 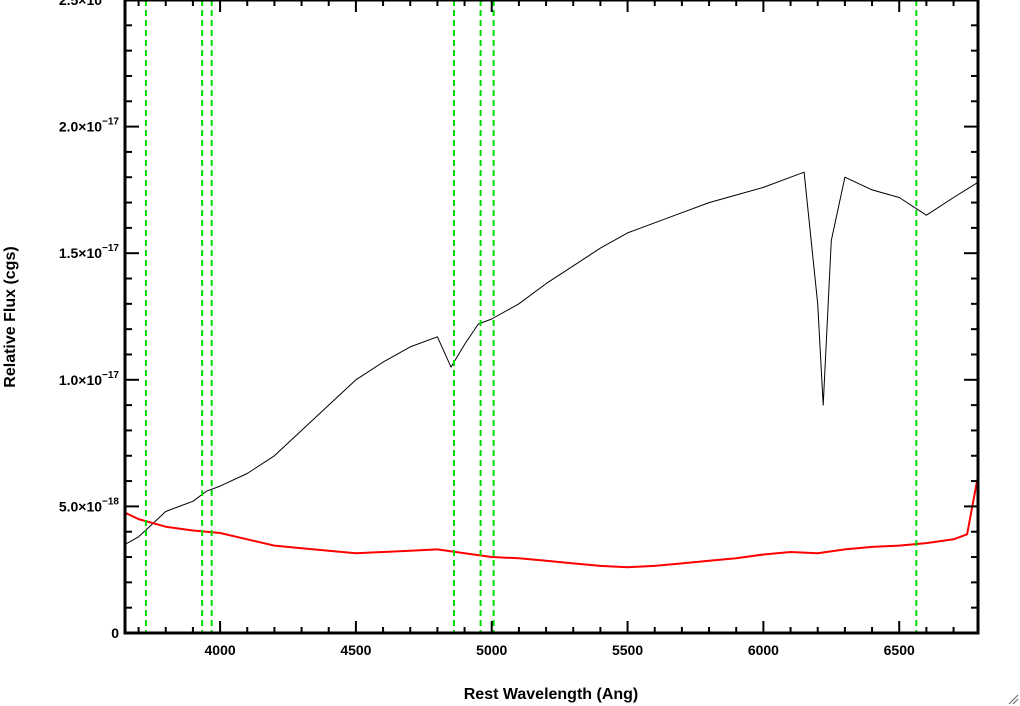 I want to click on resize-grip-icon, so click(x=1013, y=699).